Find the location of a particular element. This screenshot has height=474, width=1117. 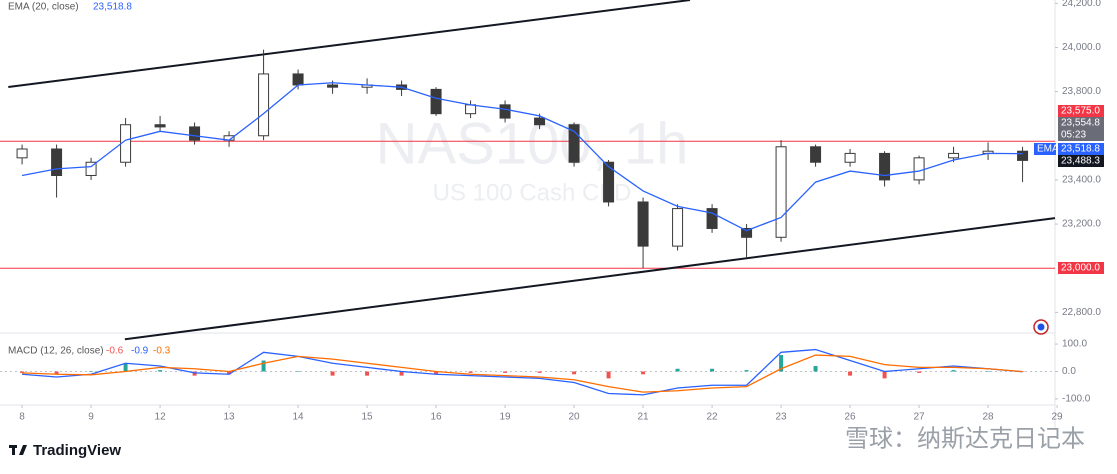

event-icon-core is located at coordinates (1041, 327).